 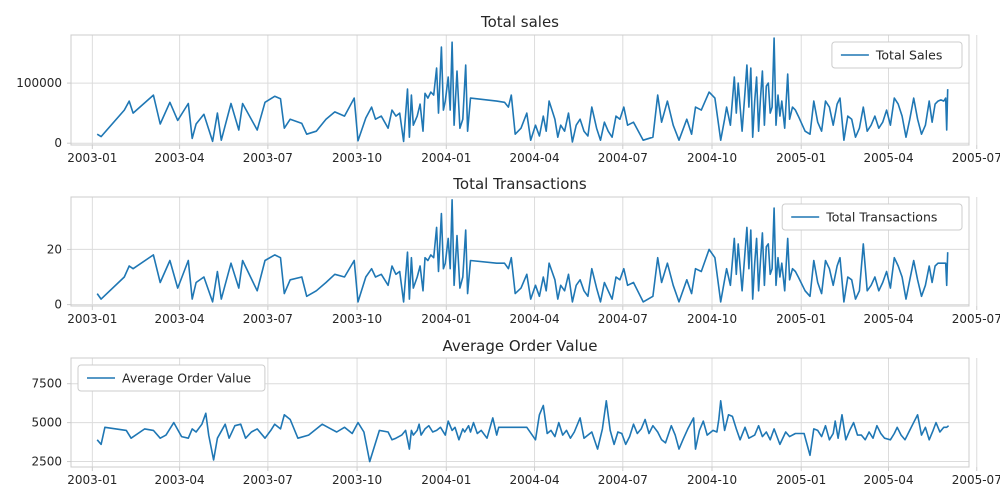 What do you see at coordinates (801, 158) in the screenshot?
I see `total-sales-x-tick-label: 2005-01` at bounding box center [801, 158].